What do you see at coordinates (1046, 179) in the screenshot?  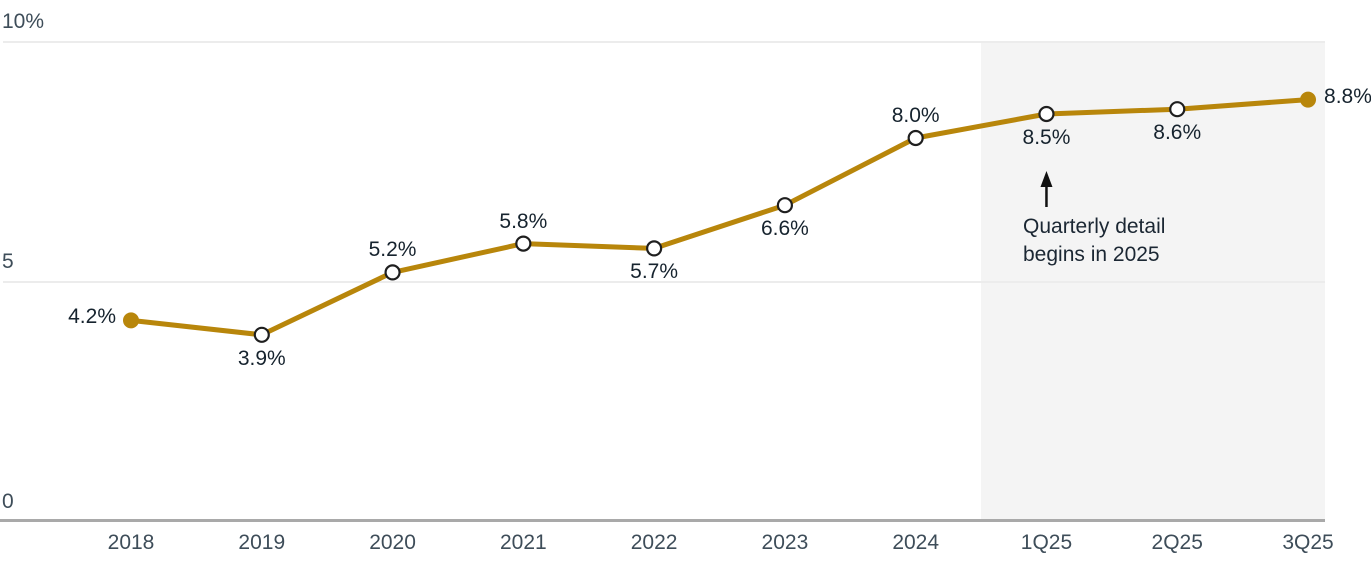 I see `annotation-arrow-icon` at bounding box center [1046, 179].